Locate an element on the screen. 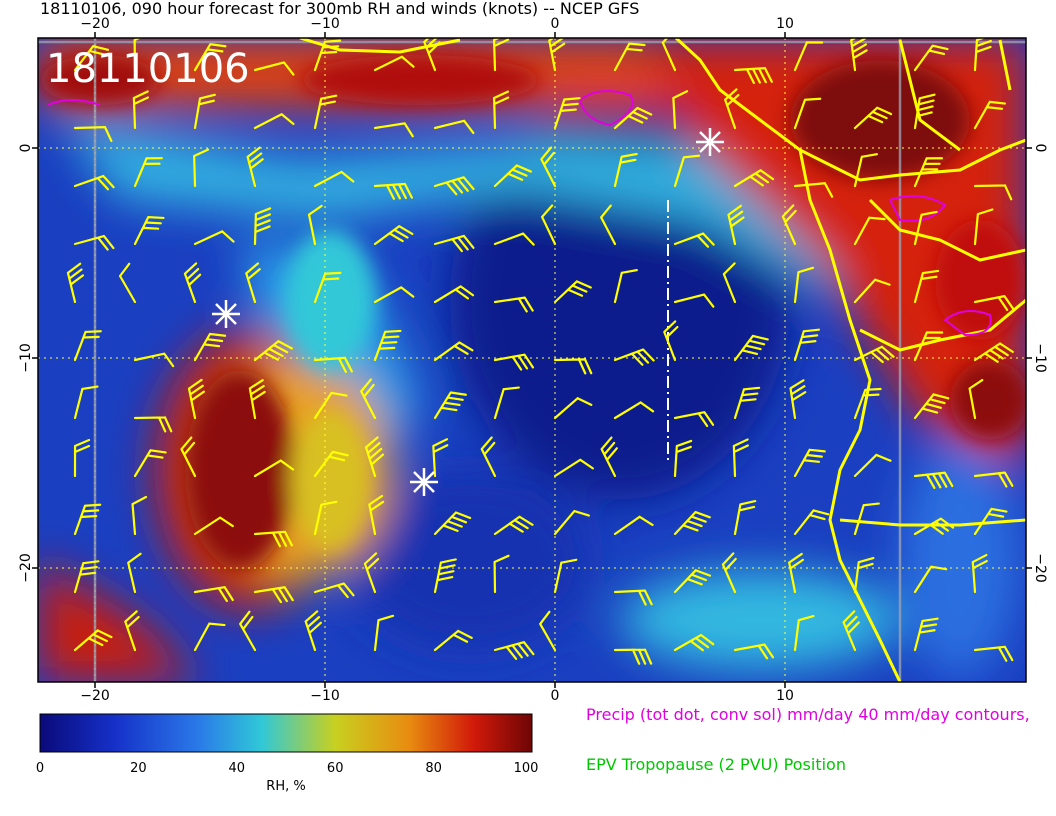 The width and height of the screenshot is (1056, 816). y-tick-label: −10 is located at coordinates (1040, 358).